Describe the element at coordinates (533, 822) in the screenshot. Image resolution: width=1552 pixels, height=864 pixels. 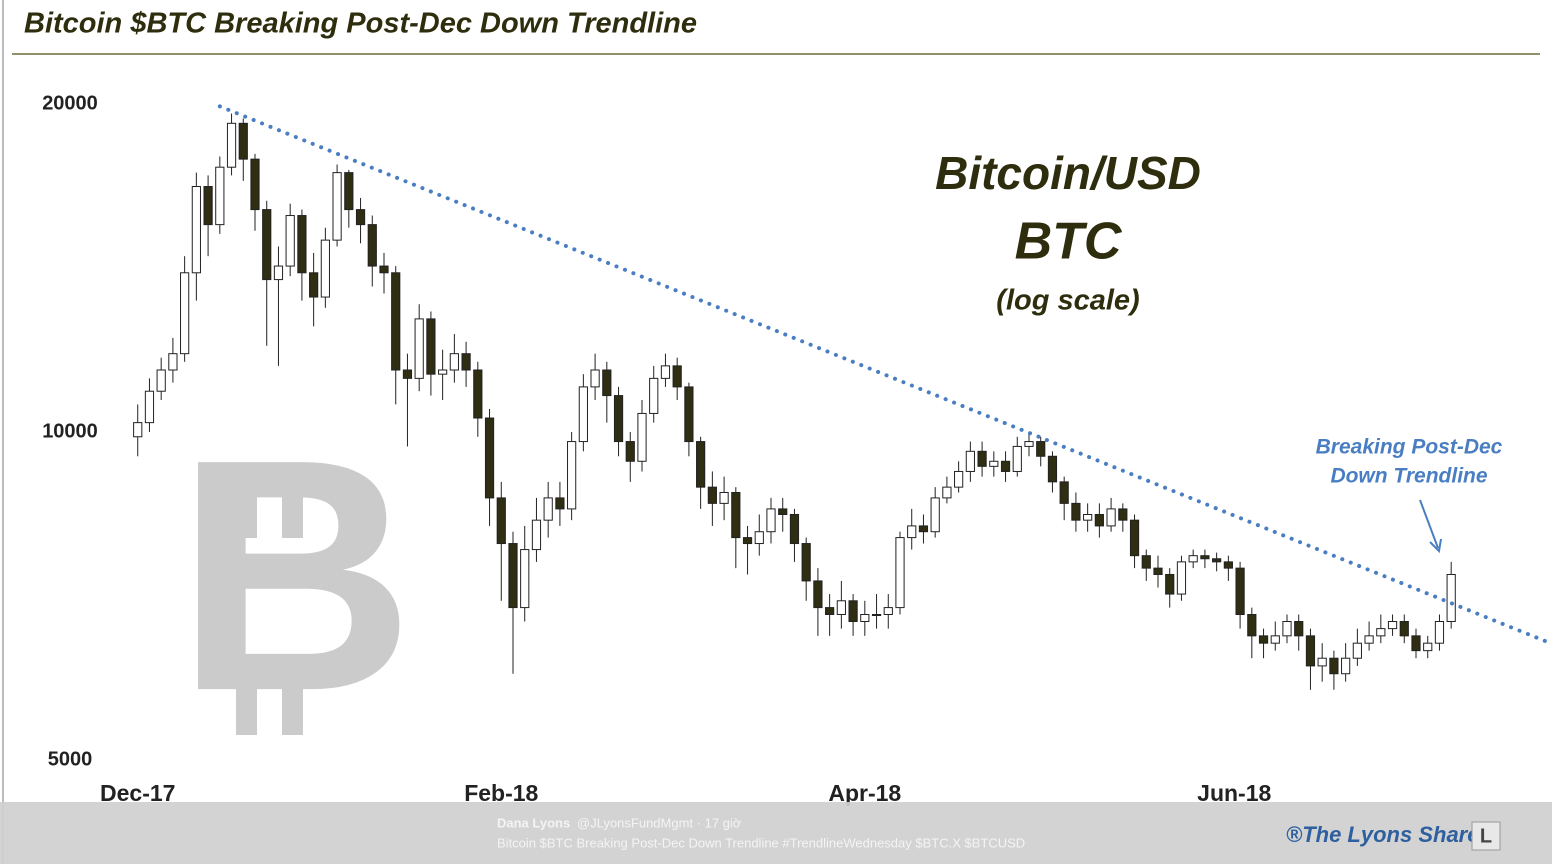
I see `tweet-author: Dana Lyons` at that location.